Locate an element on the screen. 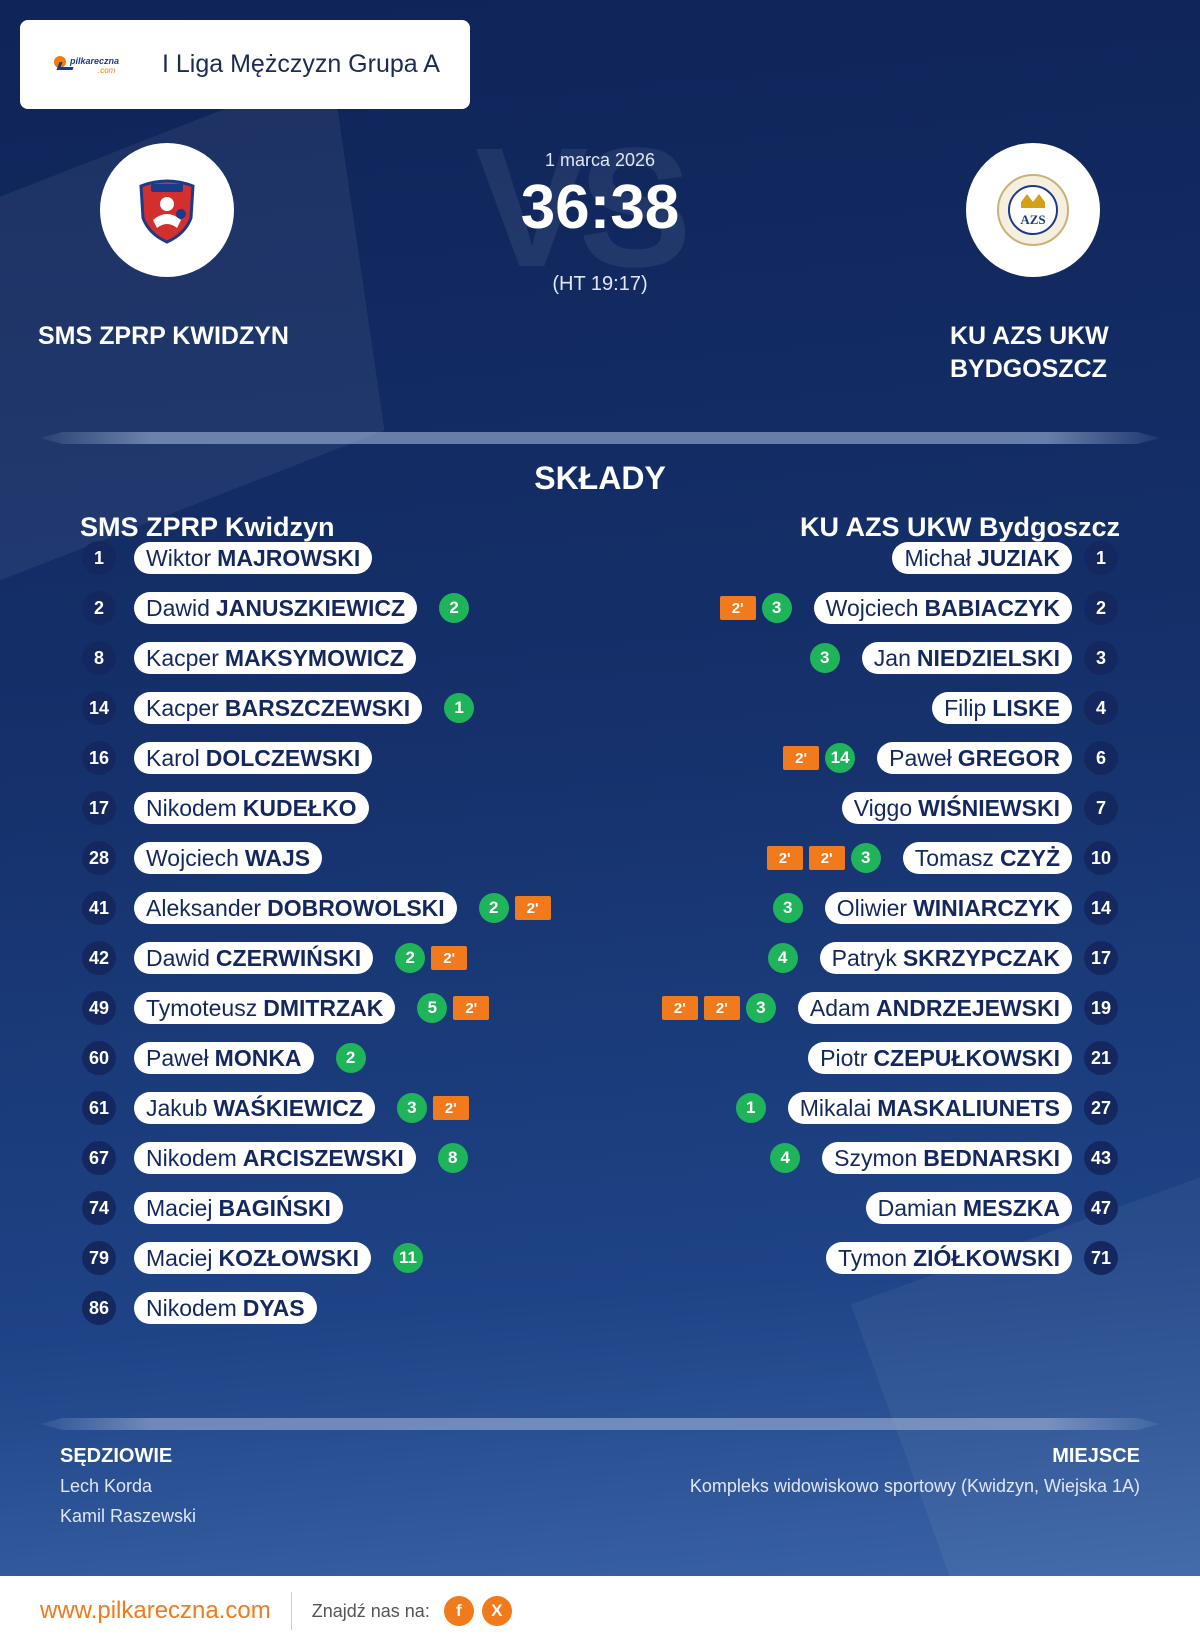 Image resolution: width=1200 pixels, height=1646 pixels. player-first-name: Viggo is located at coordinates (883, 807).